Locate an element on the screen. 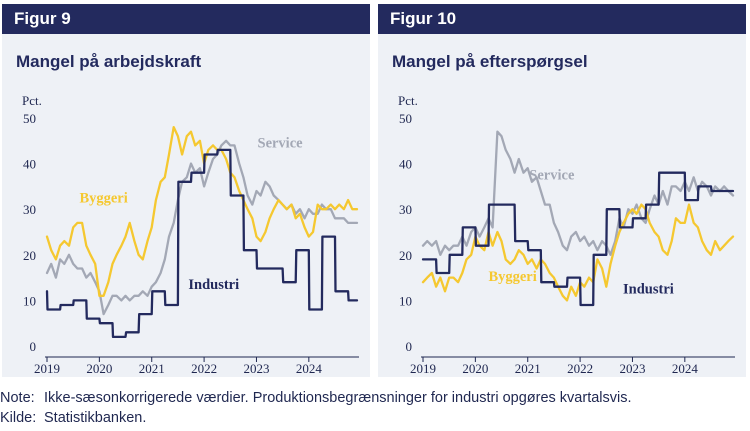 This screenshot has width=750, height=431. series-line-service is located at coordinates (578, 193).